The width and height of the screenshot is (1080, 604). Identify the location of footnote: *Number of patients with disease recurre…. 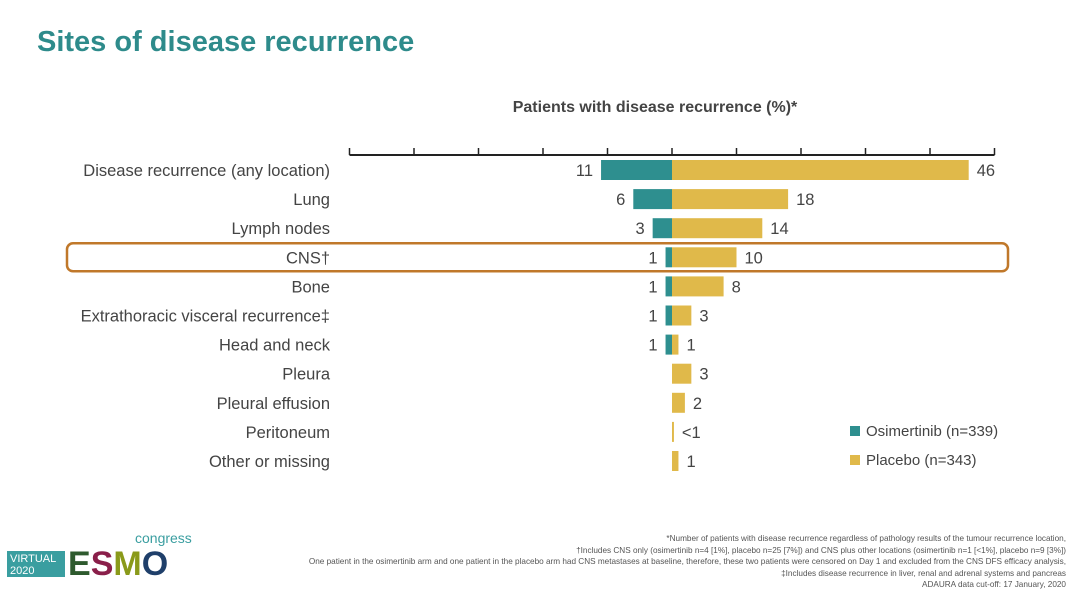
(866, 538).